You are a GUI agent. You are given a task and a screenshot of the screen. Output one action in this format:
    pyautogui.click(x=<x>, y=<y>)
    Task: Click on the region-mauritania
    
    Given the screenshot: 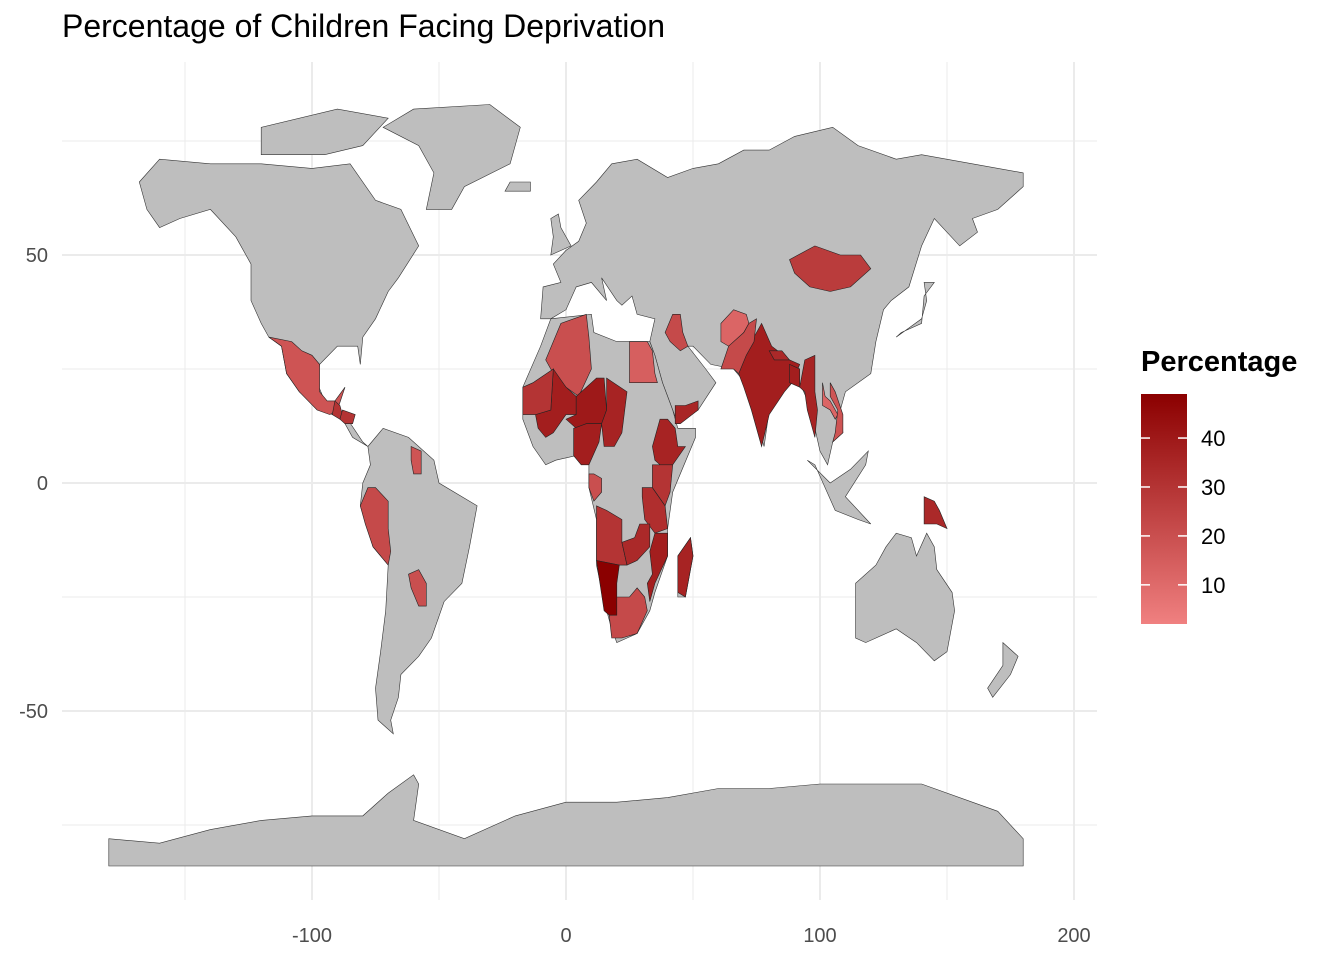 What is the action you would take?
    pyautogui.click(x=538, y=391)
    